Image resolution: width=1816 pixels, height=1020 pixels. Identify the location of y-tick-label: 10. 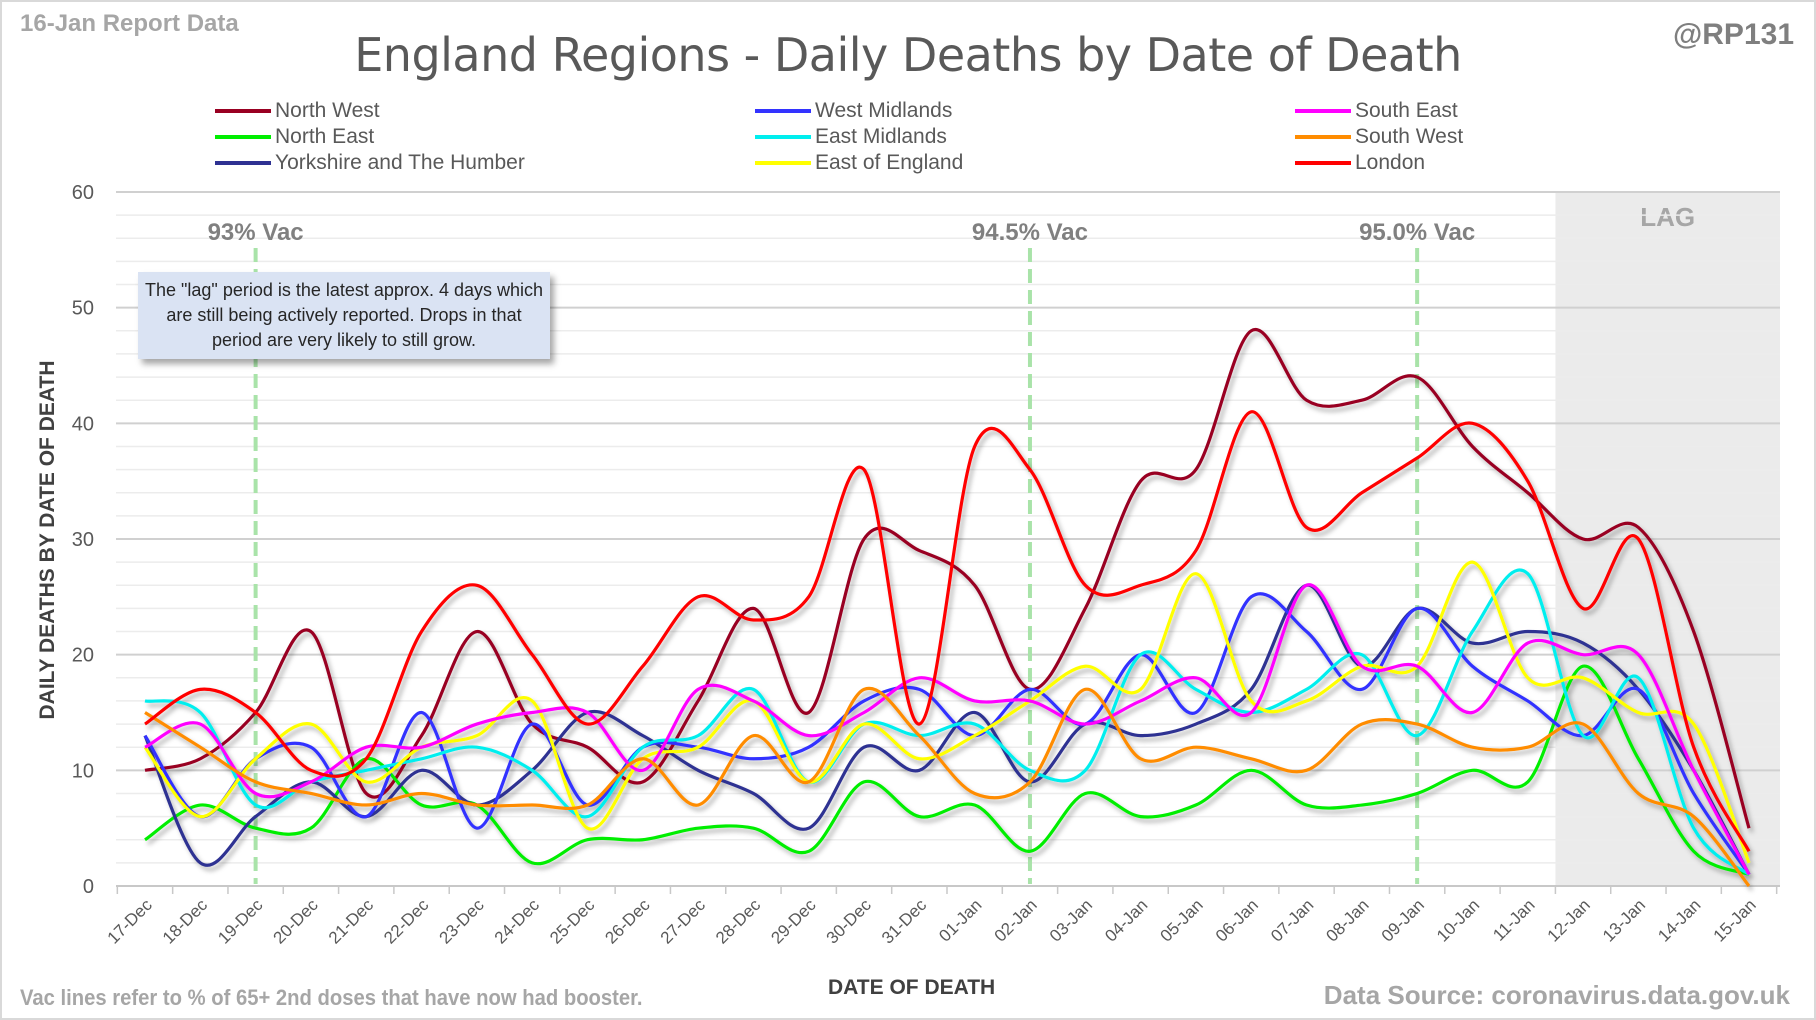
(83, 771).